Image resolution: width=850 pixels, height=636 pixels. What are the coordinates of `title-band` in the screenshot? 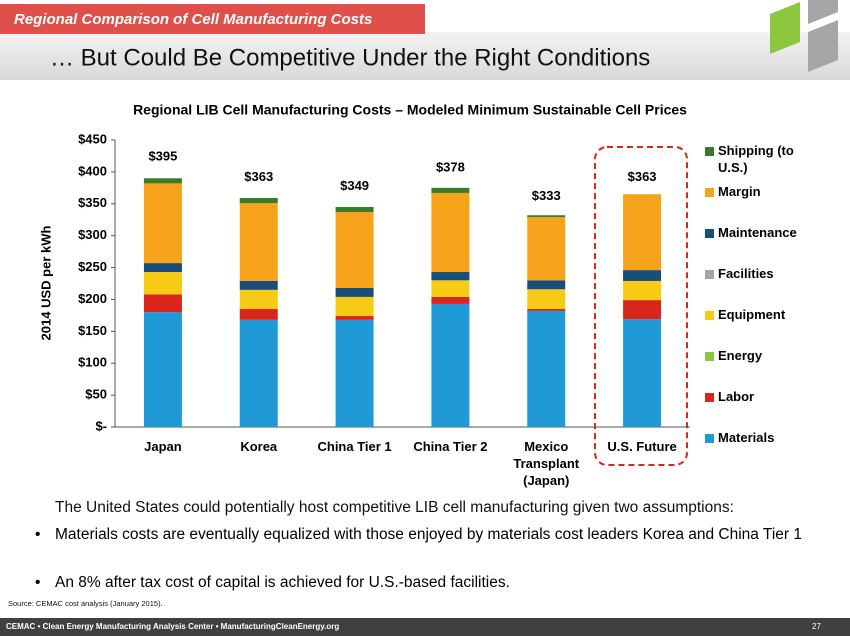 It's located at (425, 56).